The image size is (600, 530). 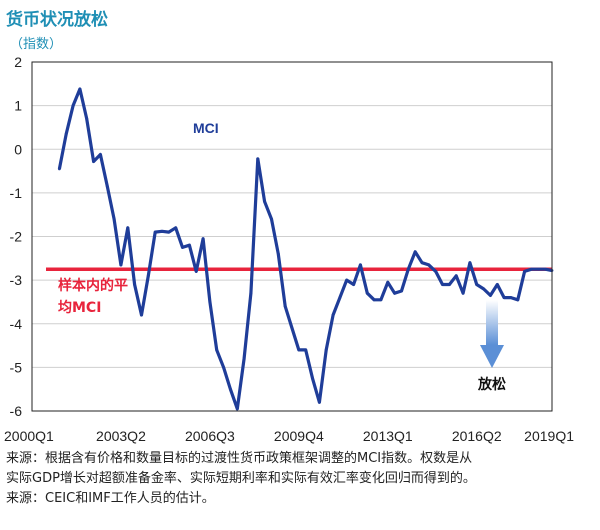 I want to click on x-tick-label: 2000Q1, so click(x=29, y=436).